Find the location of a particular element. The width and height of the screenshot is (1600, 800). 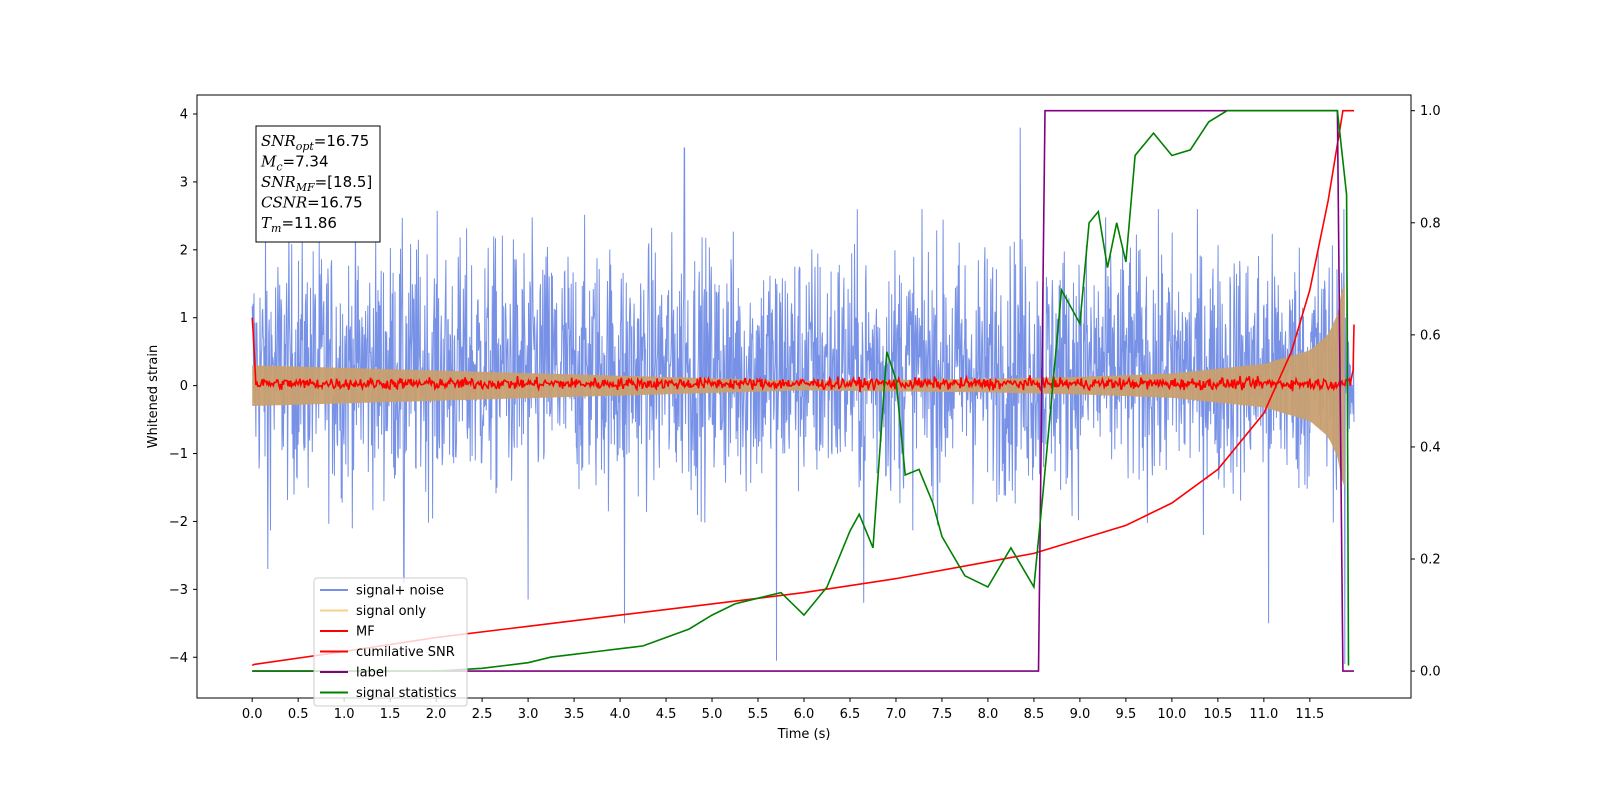

legend-label: label is located at coordinates (371, 673).